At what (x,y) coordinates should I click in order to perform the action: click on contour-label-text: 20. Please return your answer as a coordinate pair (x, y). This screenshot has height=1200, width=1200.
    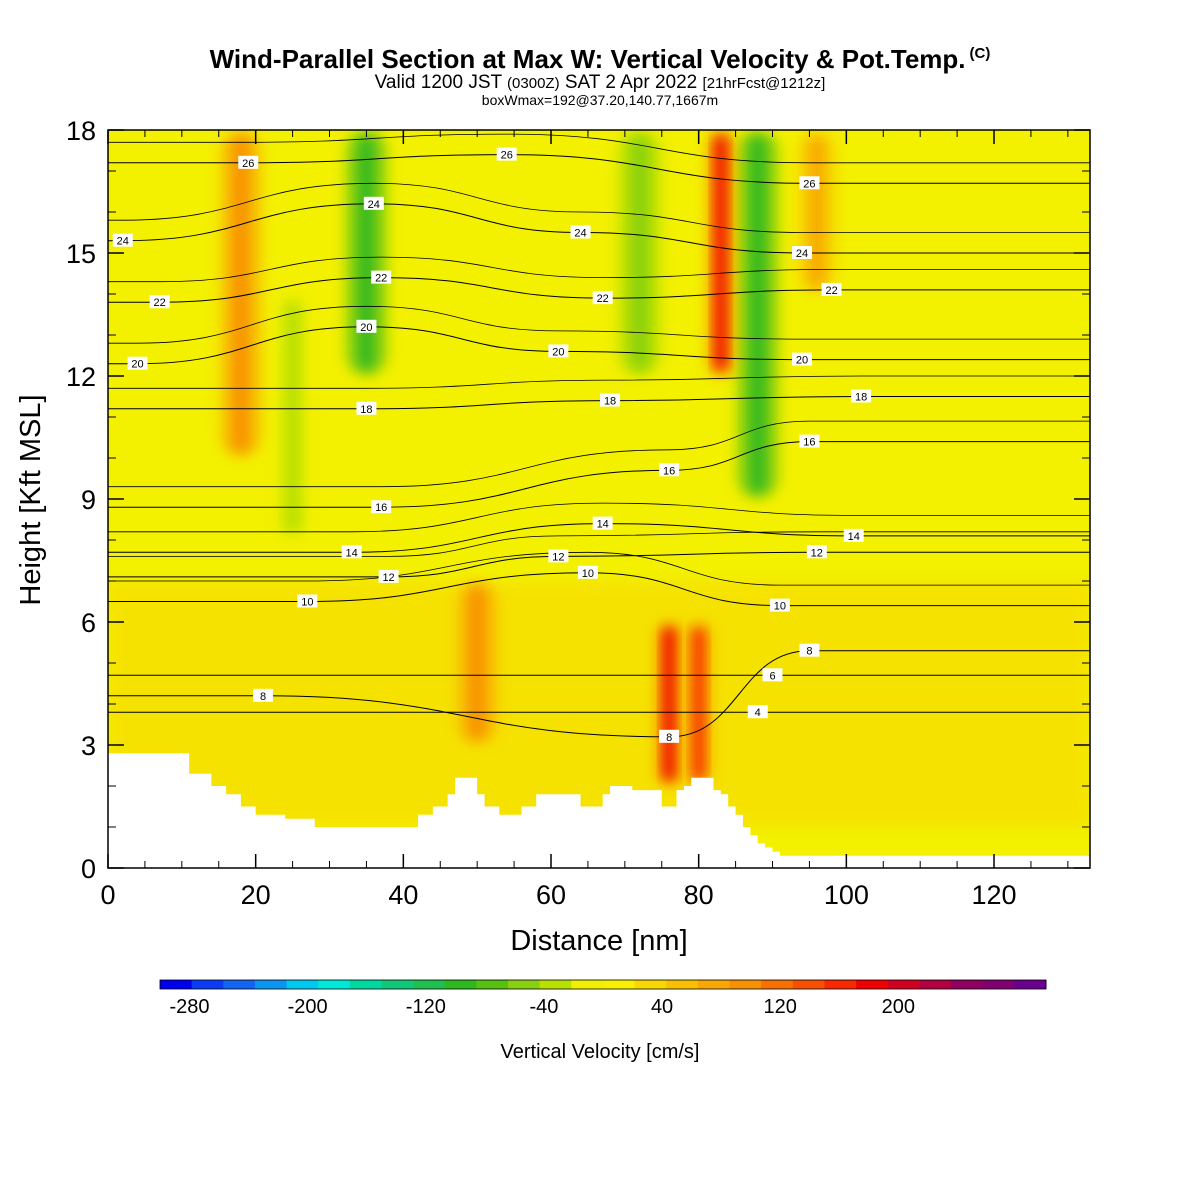
    Looking at the image, I should click on (558, 352).